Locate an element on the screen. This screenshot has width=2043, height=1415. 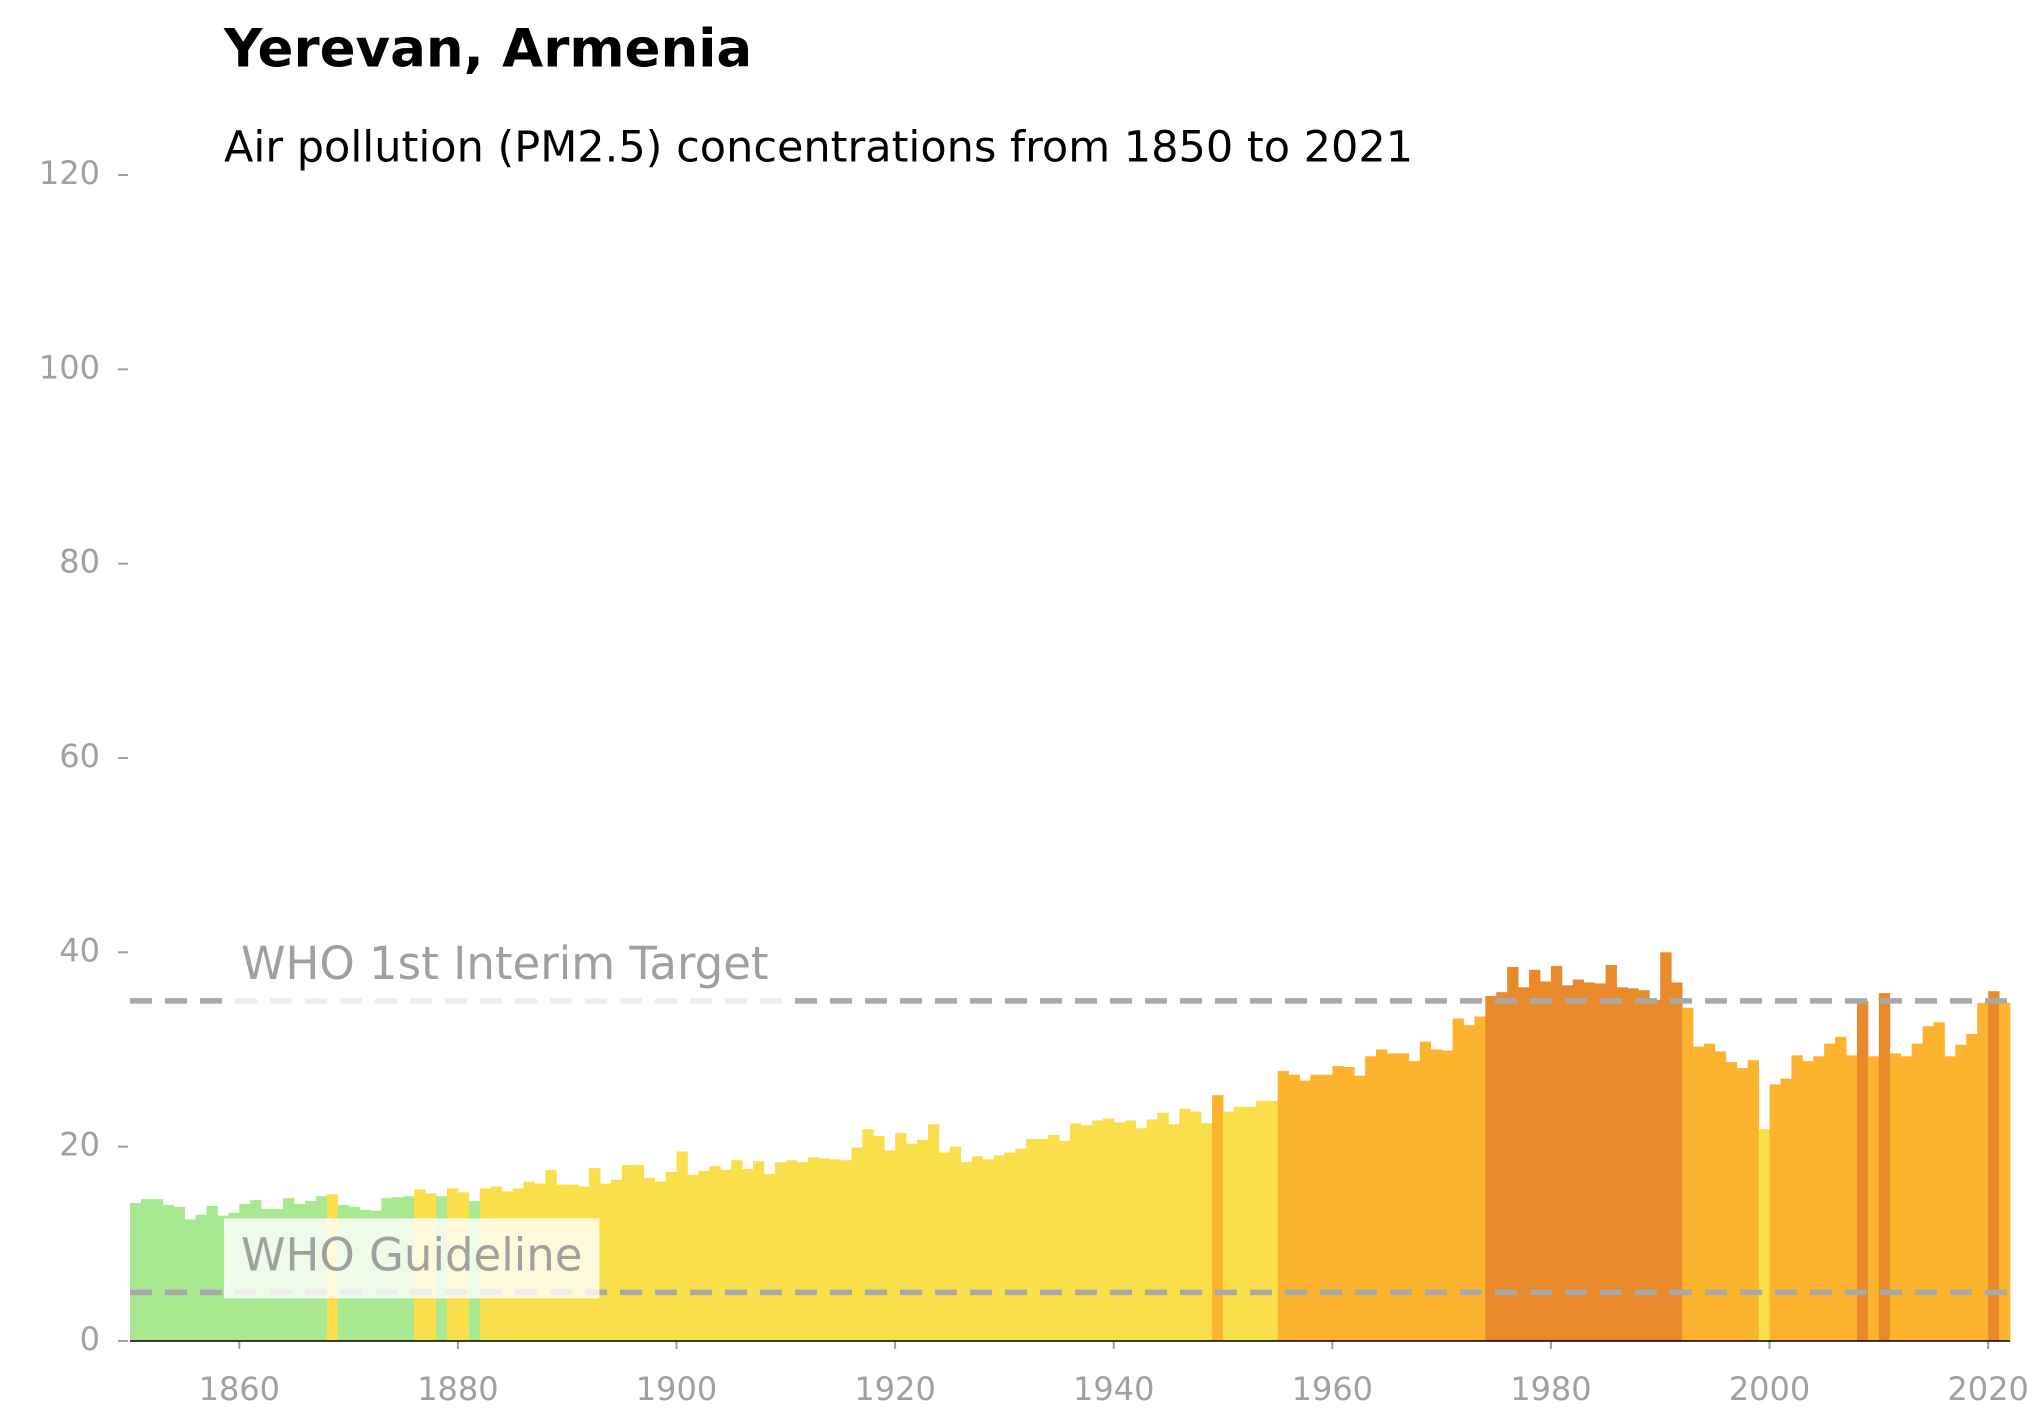
y-tick-label: 60 is located at coordinates (79, 756).